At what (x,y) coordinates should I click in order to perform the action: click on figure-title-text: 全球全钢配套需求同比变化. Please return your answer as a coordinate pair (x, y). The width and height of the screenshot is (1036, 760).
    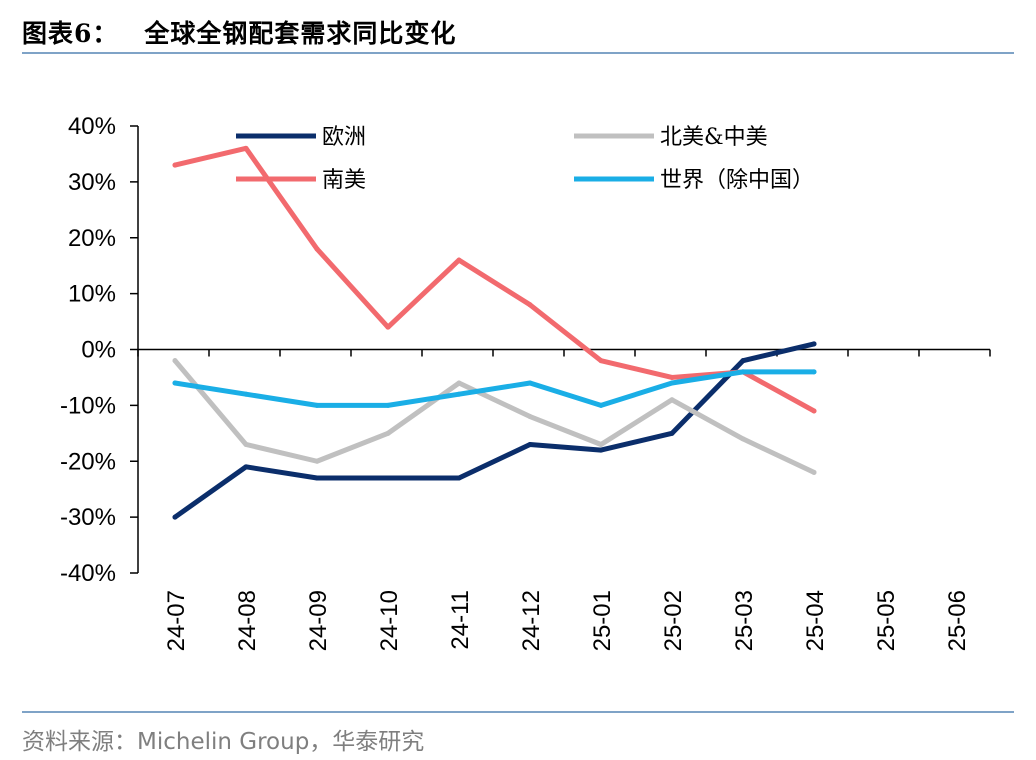
    Looking at the image, I should click on (300, 33).